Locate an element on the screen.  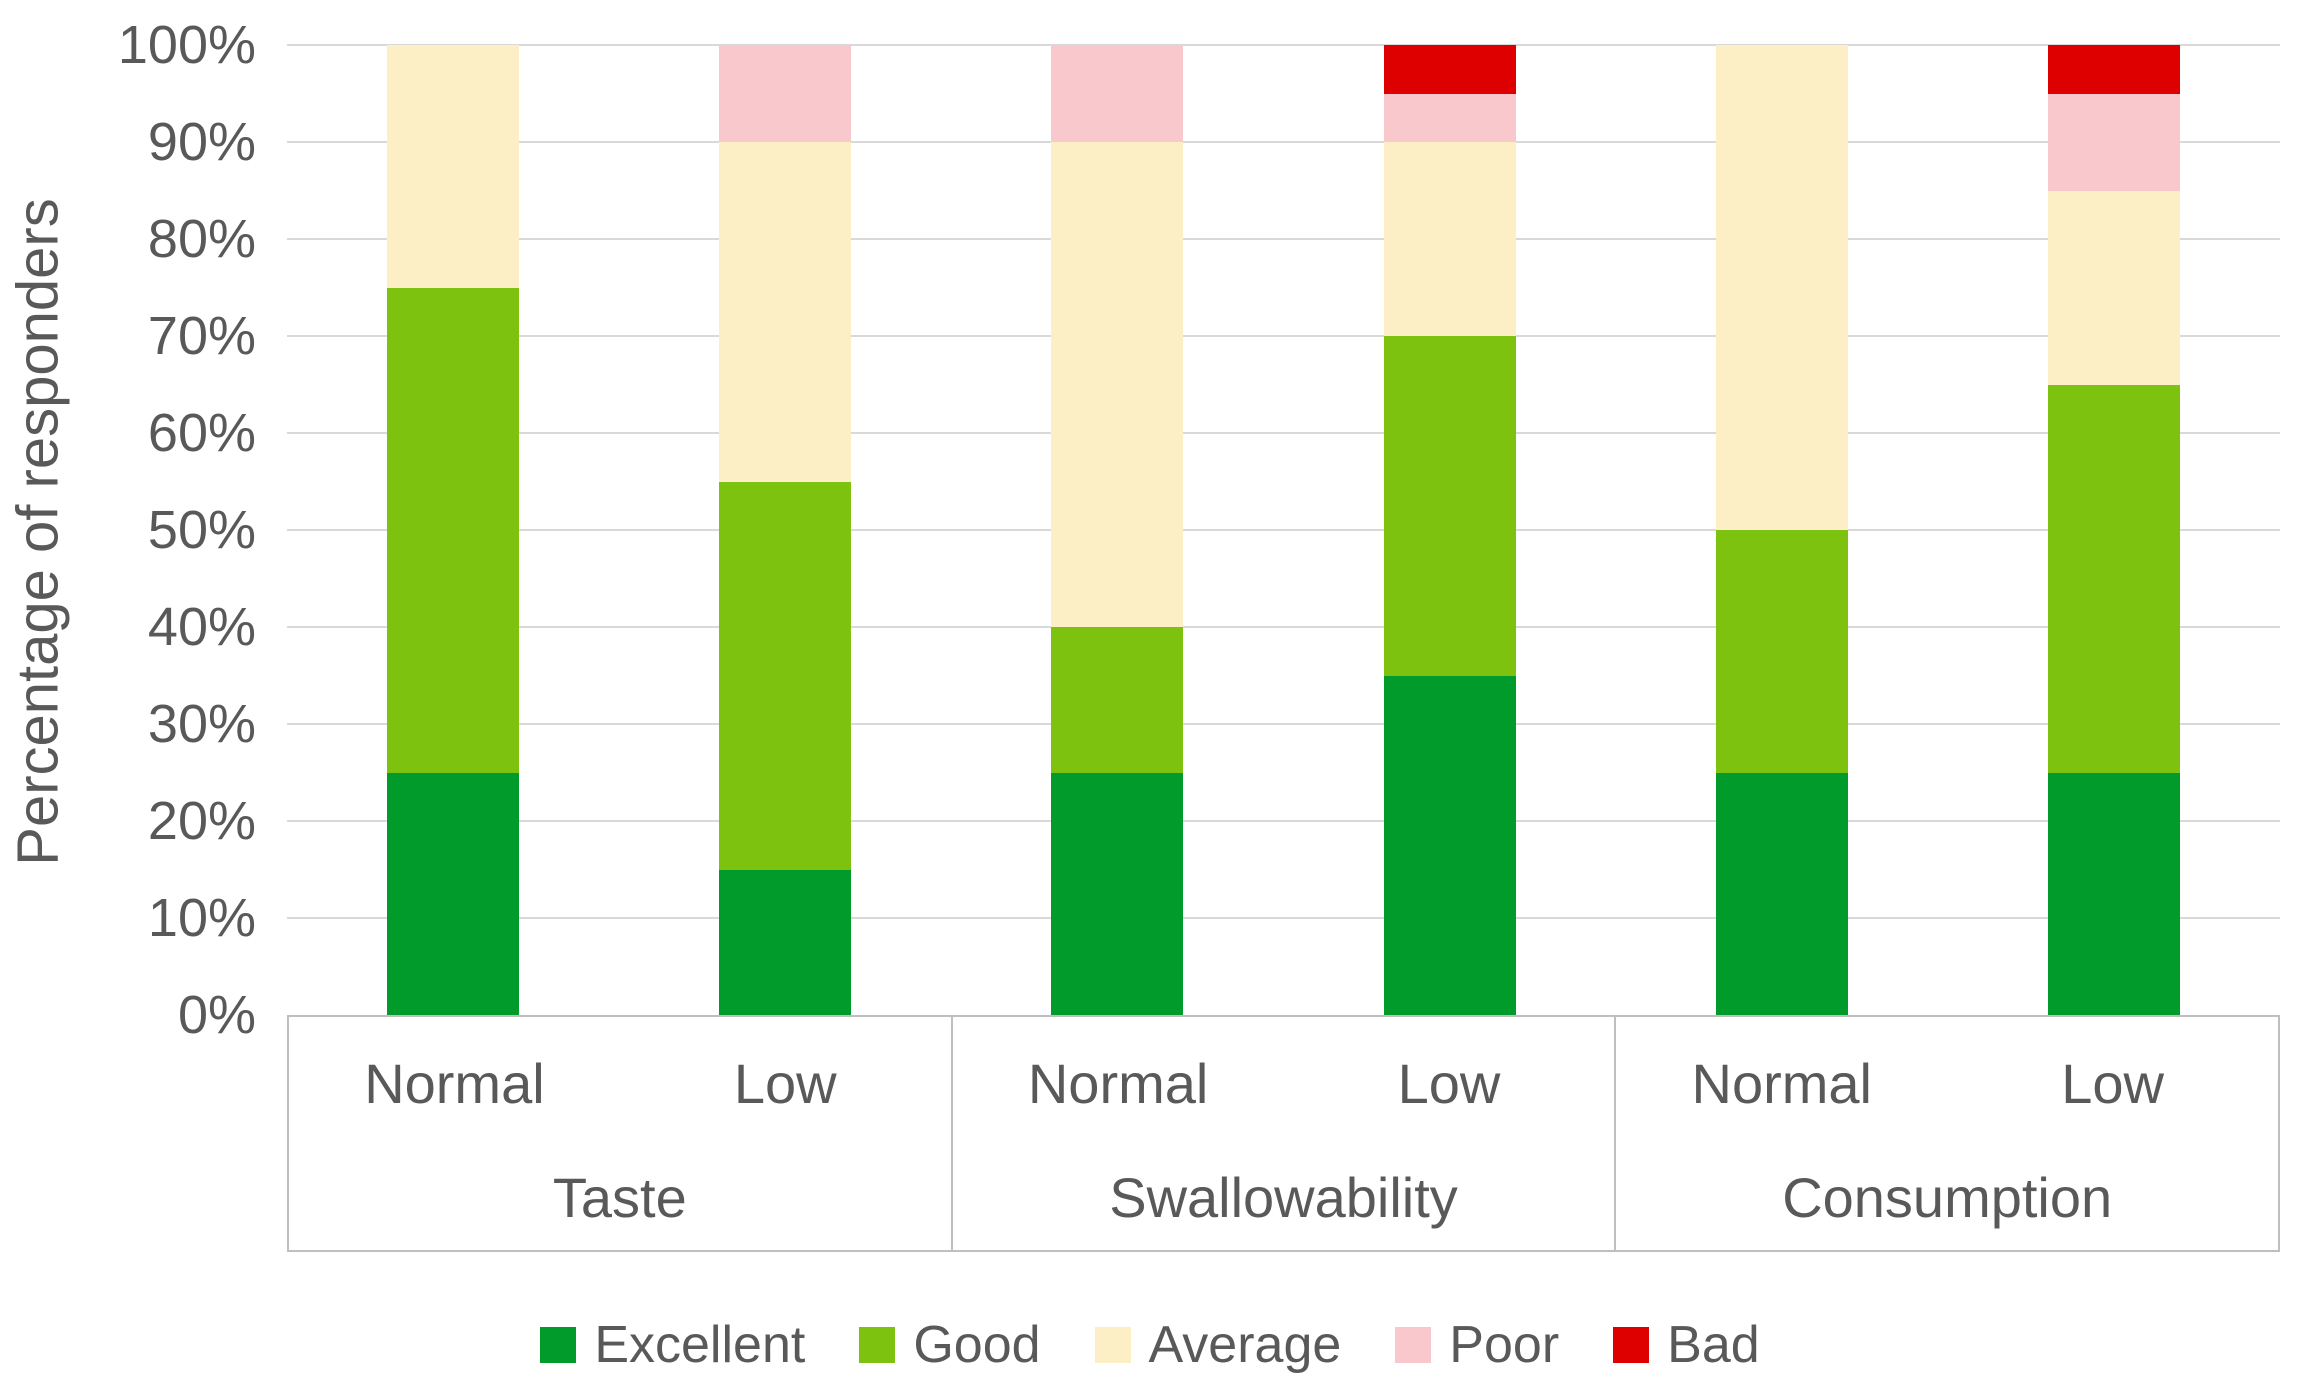
legend-item-good: Good is located at coordinates (950, 1345).